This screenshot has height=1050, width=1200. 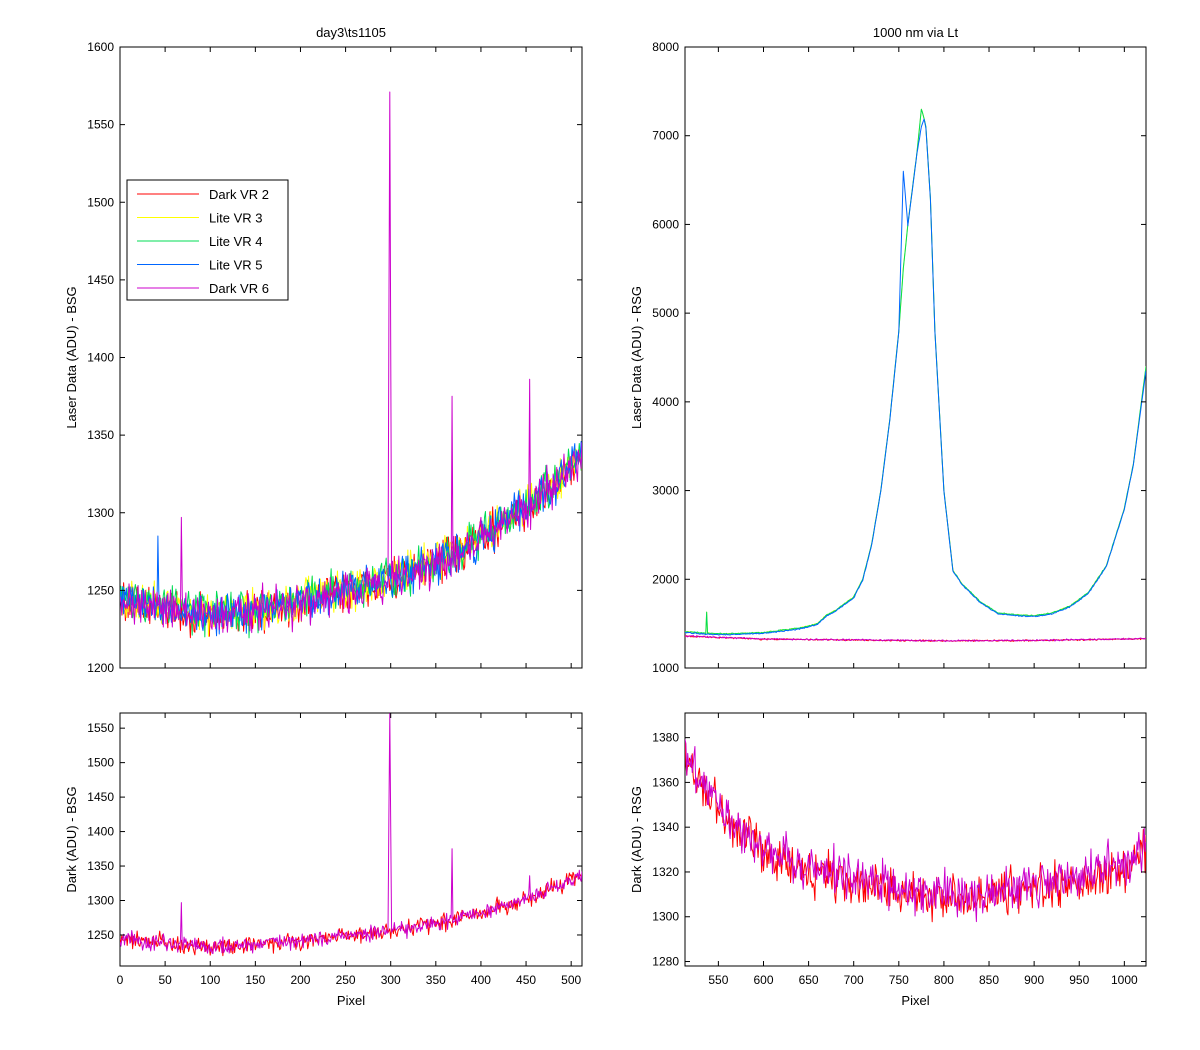 What do you see at coordinates (235, 218) in the screenshot?
I see `legend-label-lite-vr-3: Lite VR 3` at bounding box center [235, 218].